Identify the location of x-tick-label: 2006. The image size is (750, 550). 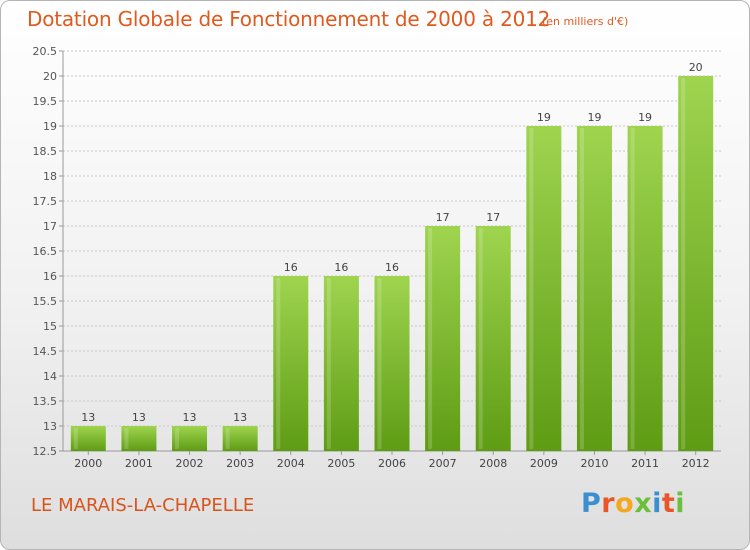
(392, 463).